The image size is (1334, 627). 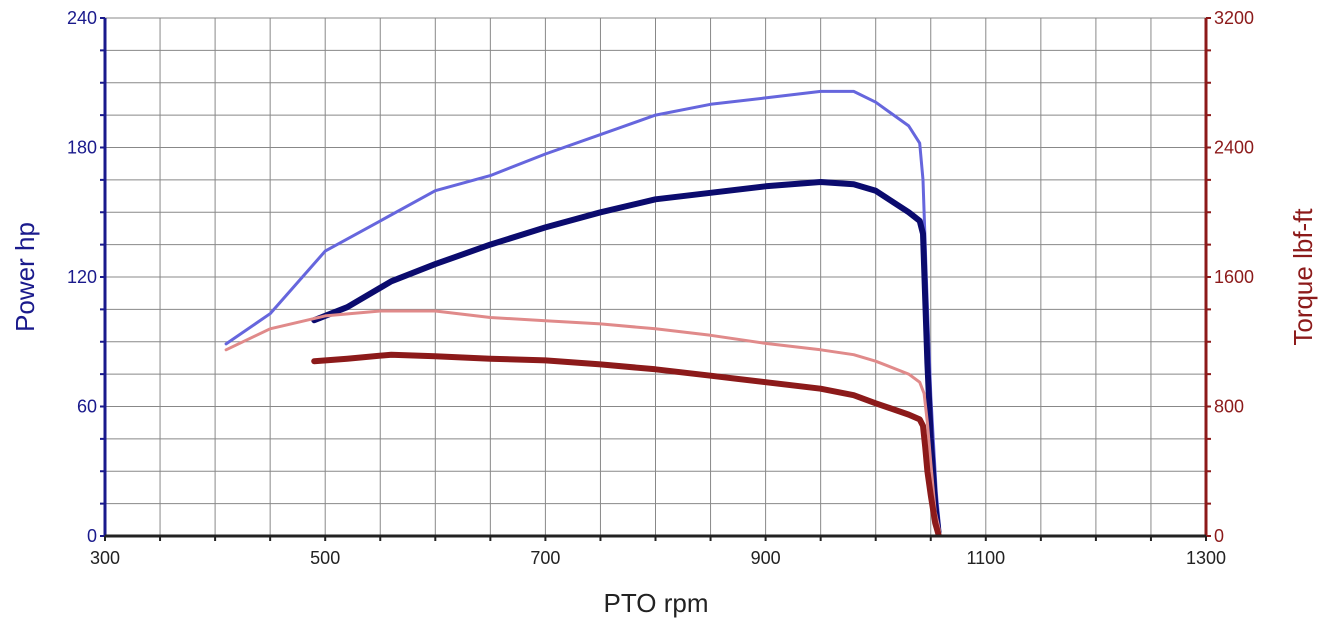 I want to click on left-tick-label: 180, so click(x=82, y=148).